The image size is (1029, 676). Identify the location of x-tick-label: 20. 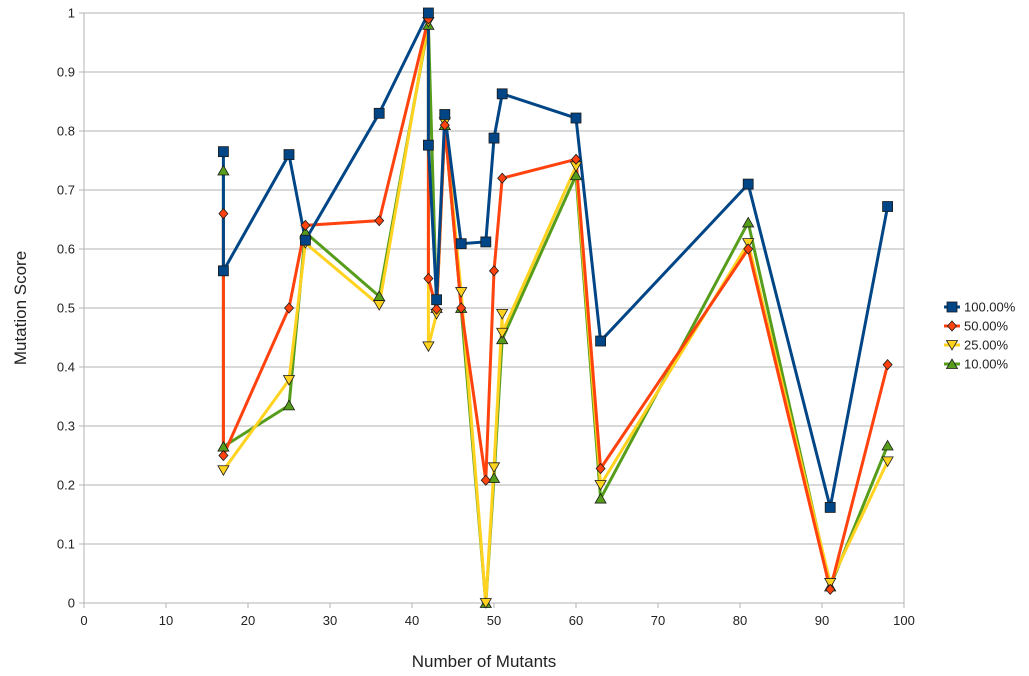
(248, 620).